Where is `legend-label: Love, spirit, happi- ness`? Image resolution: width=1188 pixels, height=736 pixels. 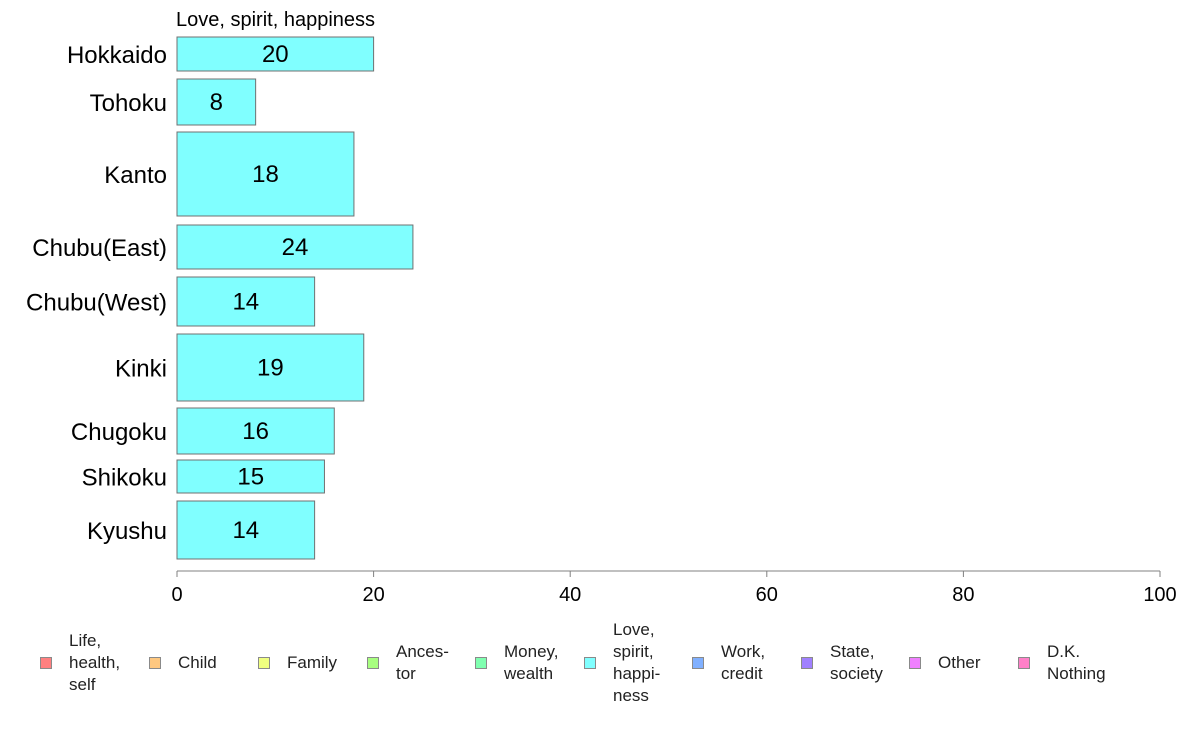 legend-label: Love, spirit, happi- ness is located at coordinates (637, 662).